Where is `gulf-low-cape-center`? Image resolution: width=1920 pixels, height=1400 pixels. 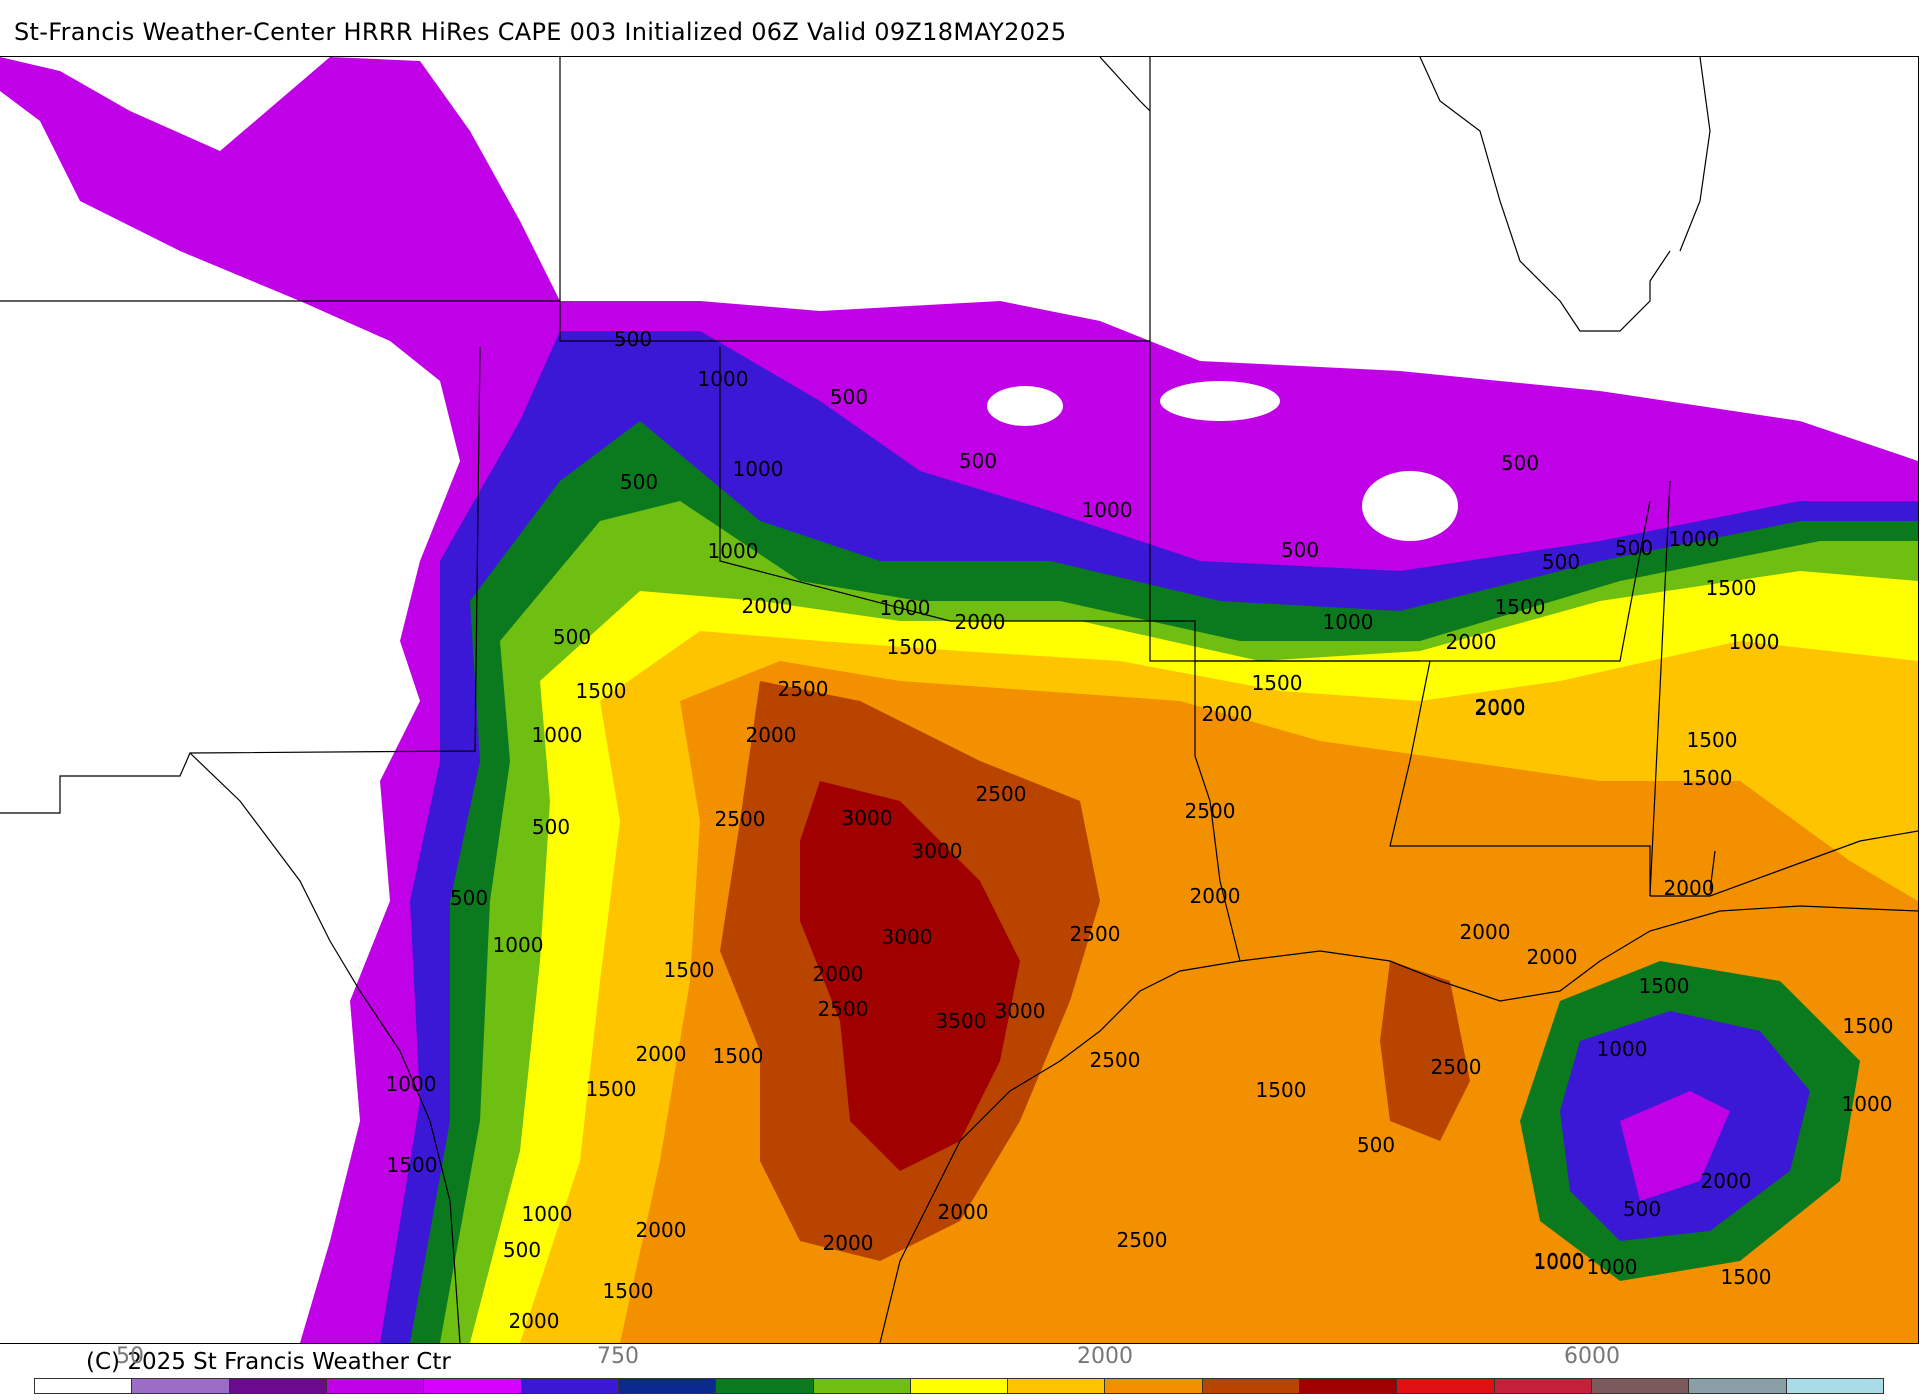 gulf-low-cape-center is located at coordinates (1675, 1146).